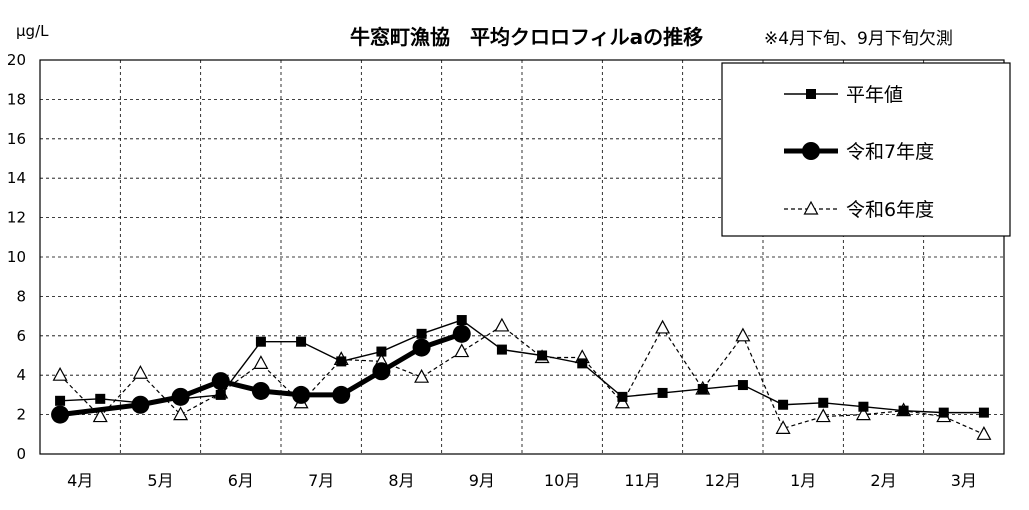 Image resolution: width=1029 pixels, height=510 pixels. What do you see at coordinates (21, 415) in the screenshot?
I see `y-tick-label: 2` at bounding box center [21, 415].